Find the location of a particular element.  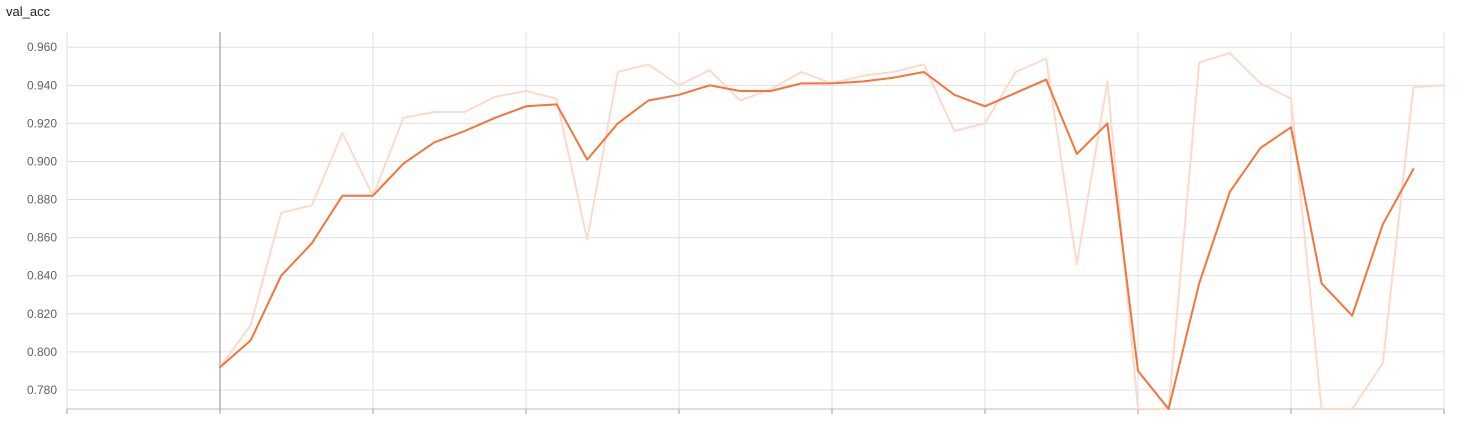

y-tick-label: 0.840 is located at coordinates (42, 276).